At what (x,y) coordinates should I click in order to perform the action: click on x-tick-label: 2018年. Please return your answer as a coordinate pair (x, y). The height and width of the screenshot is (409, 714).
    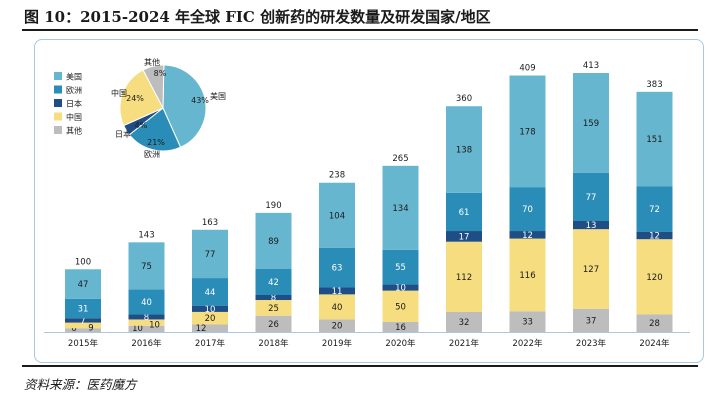
    Looking at the image, I should click on (273, 343).